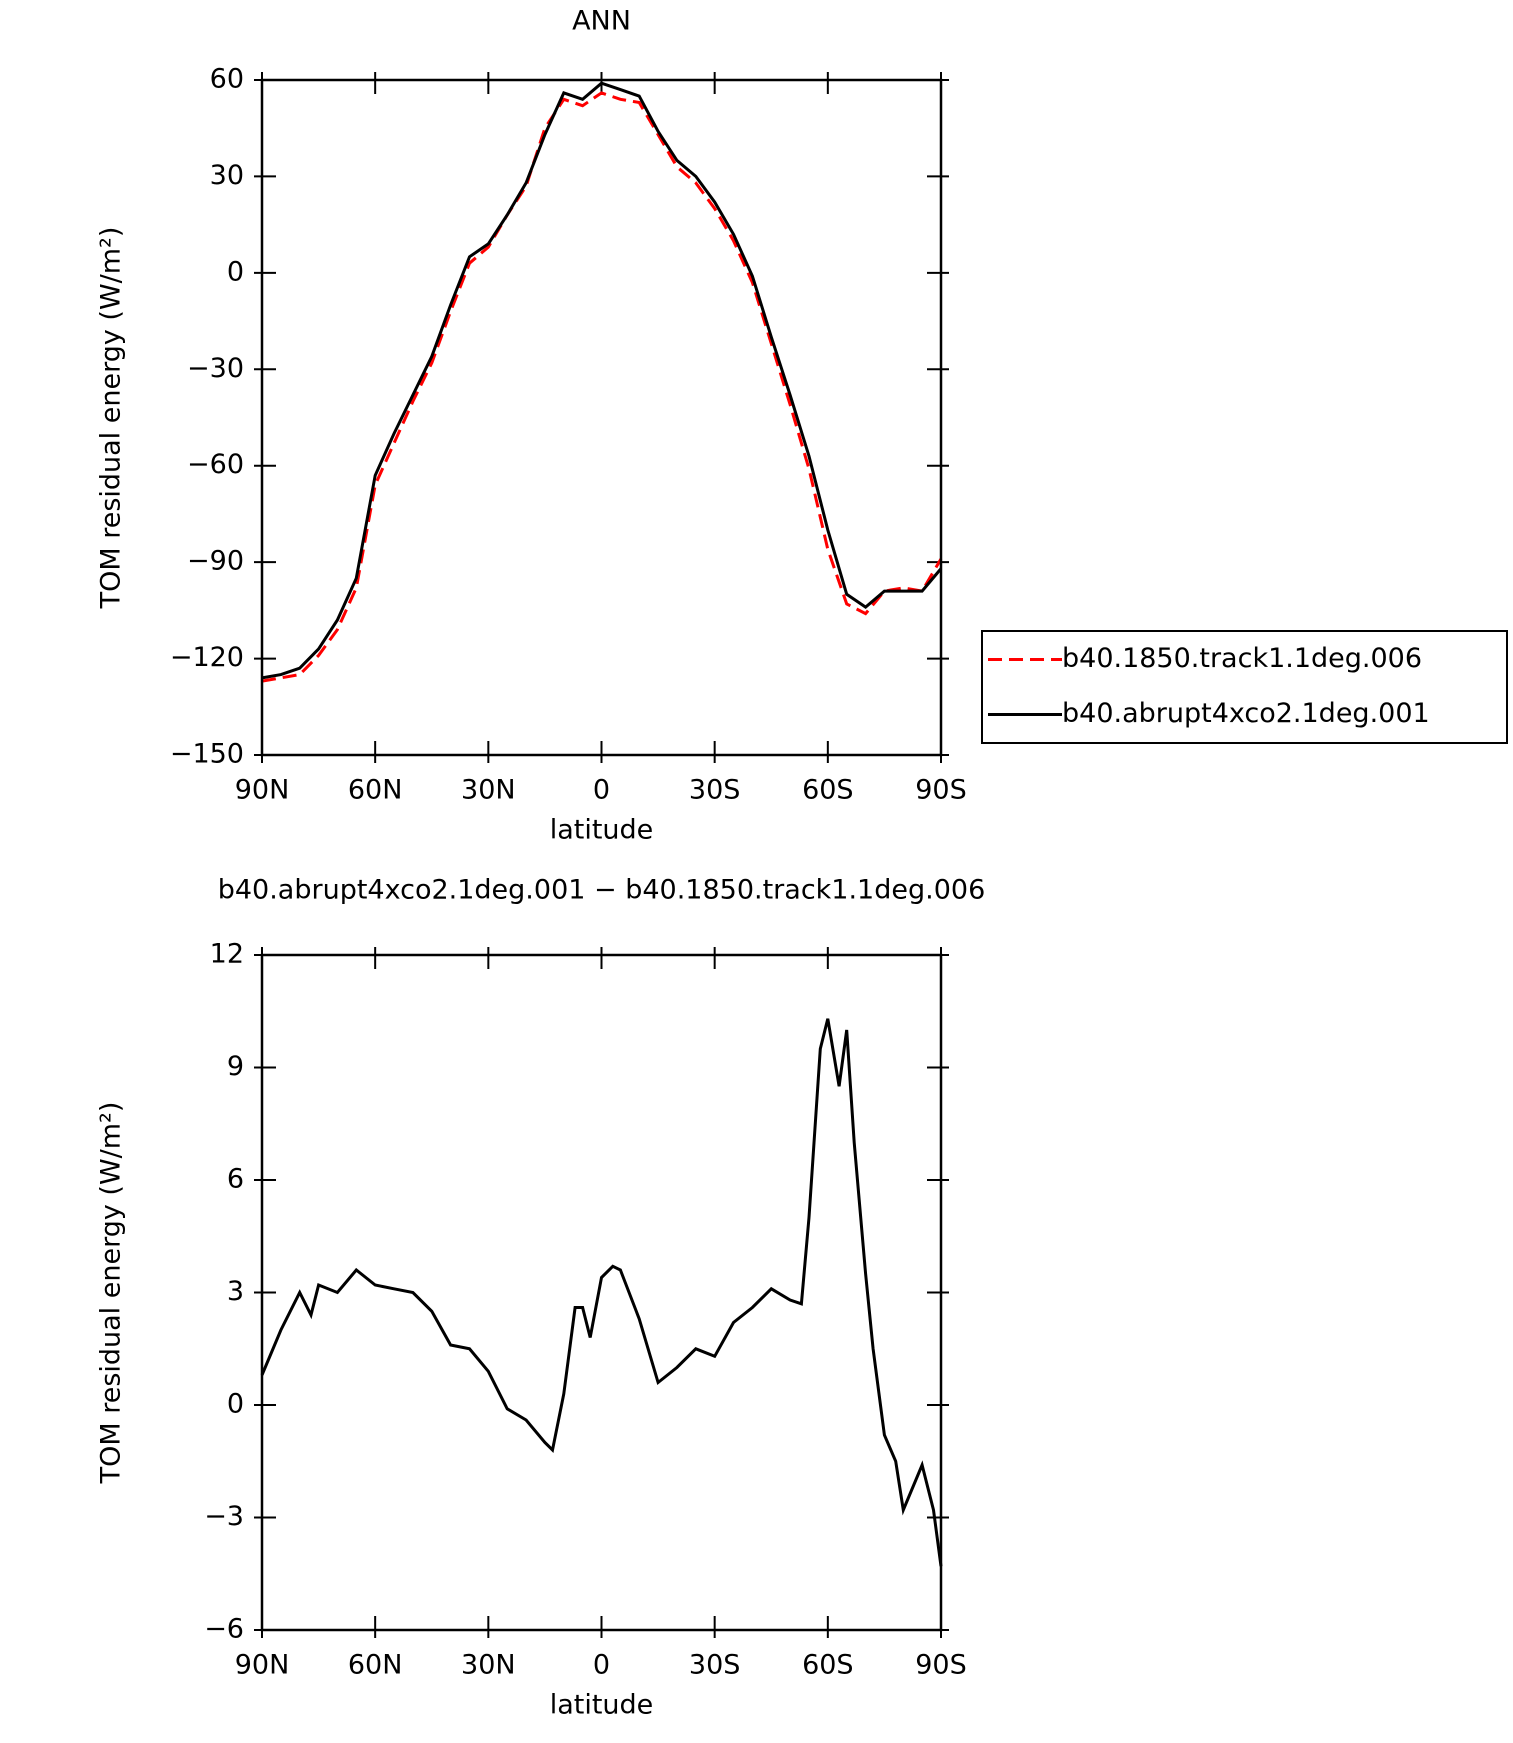  What do you see at coordinates (235, 1179) in the screenshot?
I see `y-tick-label: 6` at bounding box center [235, 1179].